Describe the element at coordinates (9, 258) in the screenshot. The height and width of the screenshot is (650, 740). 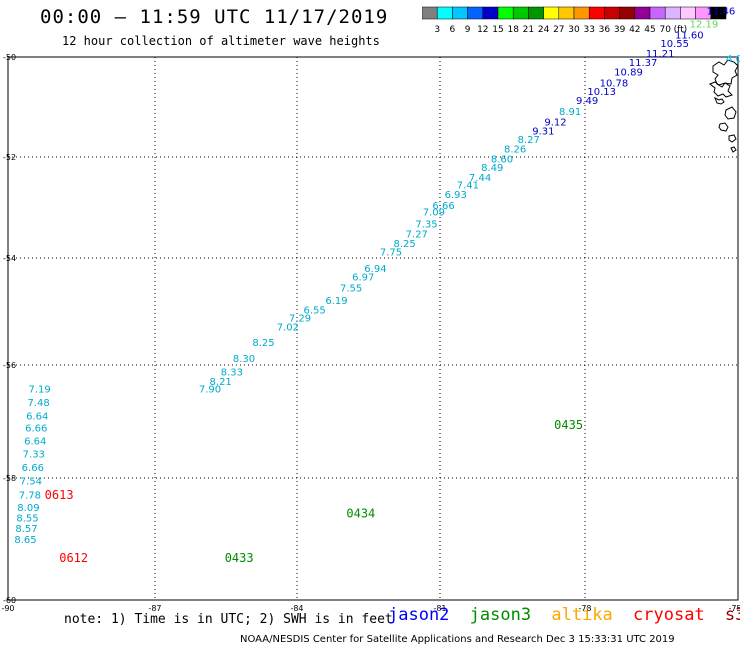
I see `y-tick-label: -54` at that location.